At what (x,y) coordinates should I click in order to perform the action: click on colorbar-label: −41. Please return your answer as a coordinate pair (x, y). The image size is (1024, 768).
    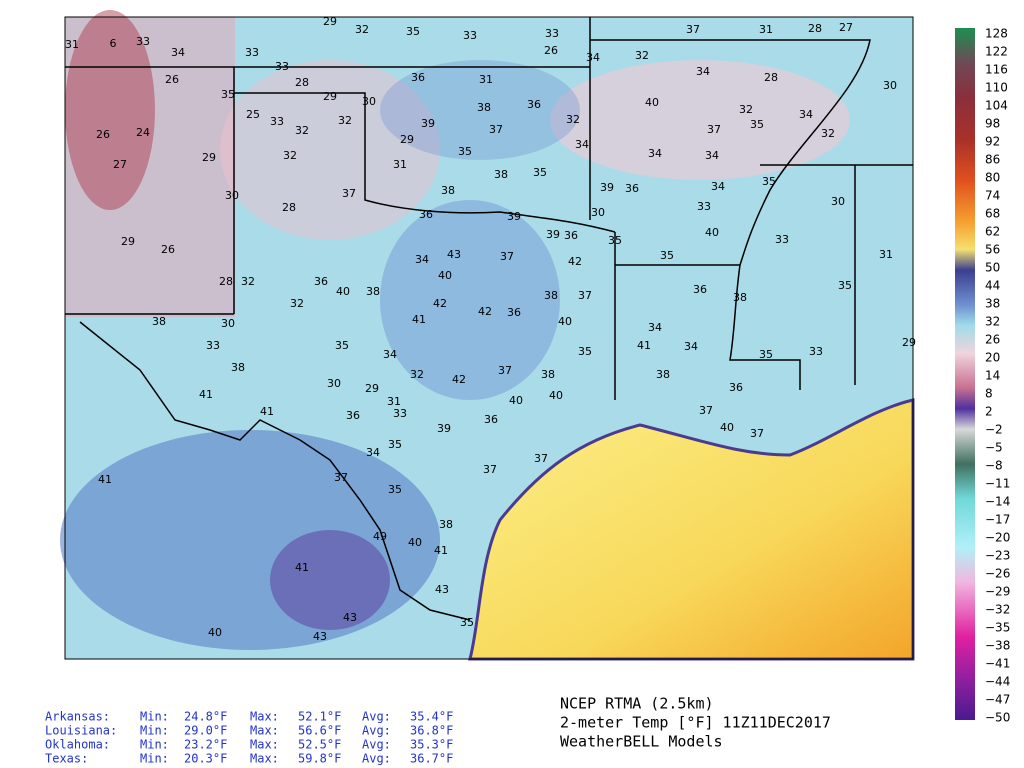
    Looking at the image, I should click on (997, 664).